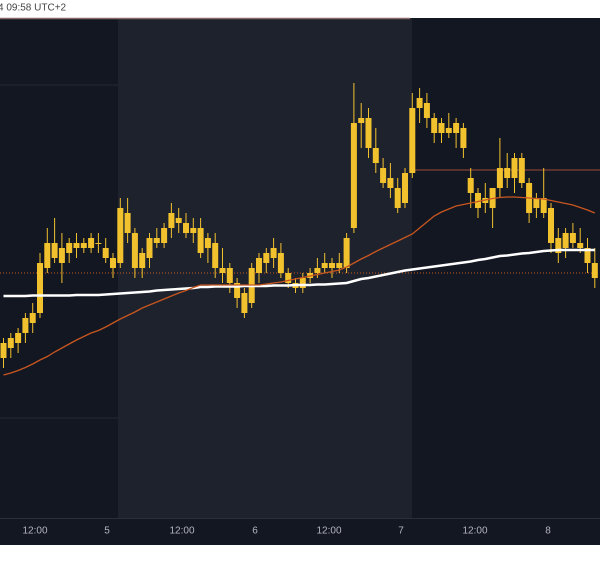  What do you see at coordinates (401, 531) in the screenshot?
I see `x-tick-label: 7` at bounding box center [401, 531].